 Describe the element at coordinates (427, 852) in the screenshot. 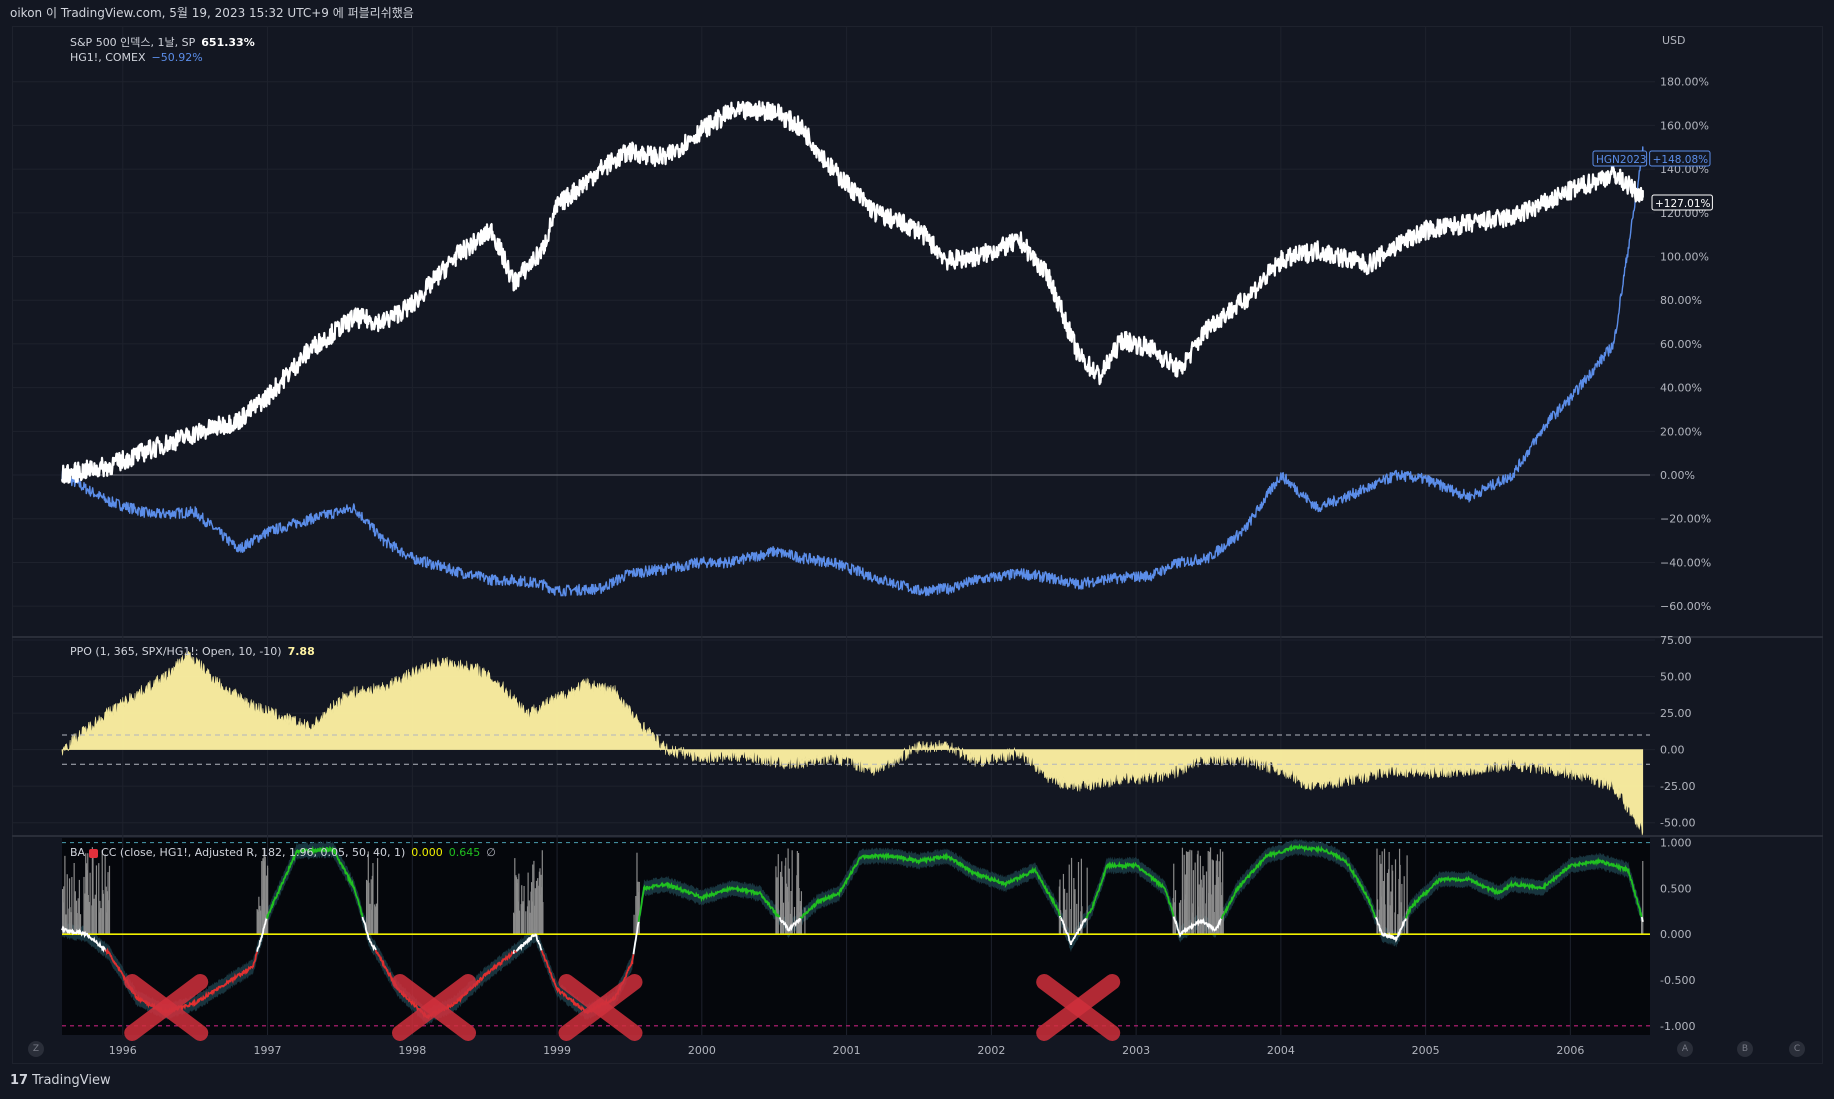

I see `legend-cc-value1: 0.000` at that location.